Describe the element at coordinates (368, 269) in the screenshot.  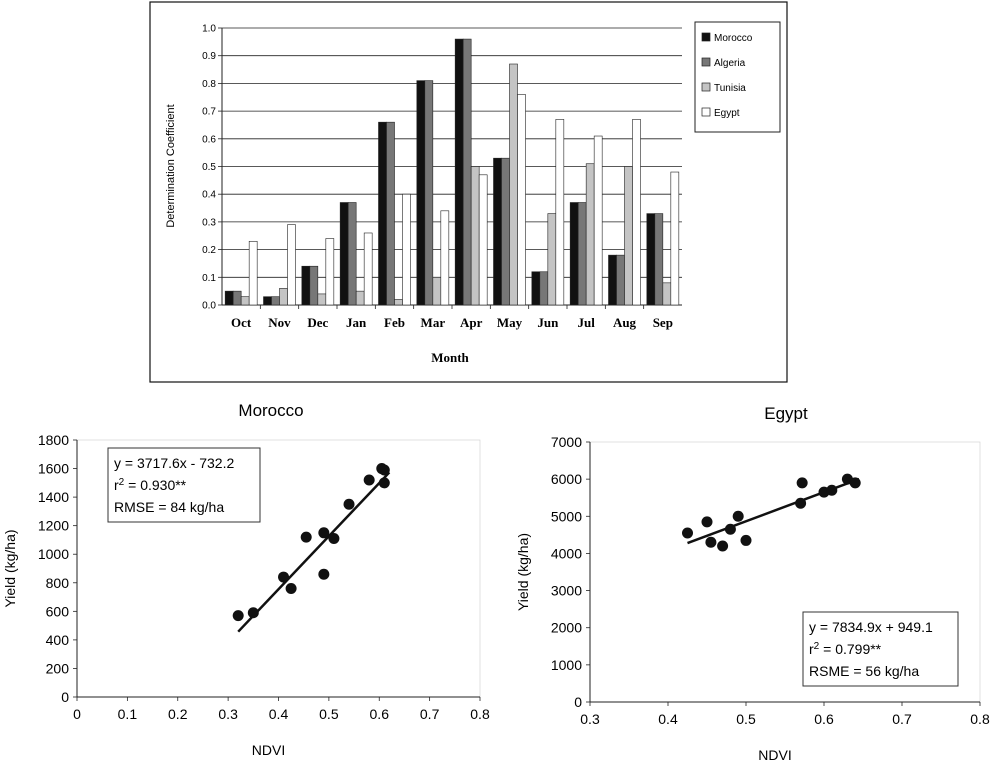
I see `bar-egypt-jan` at that location.